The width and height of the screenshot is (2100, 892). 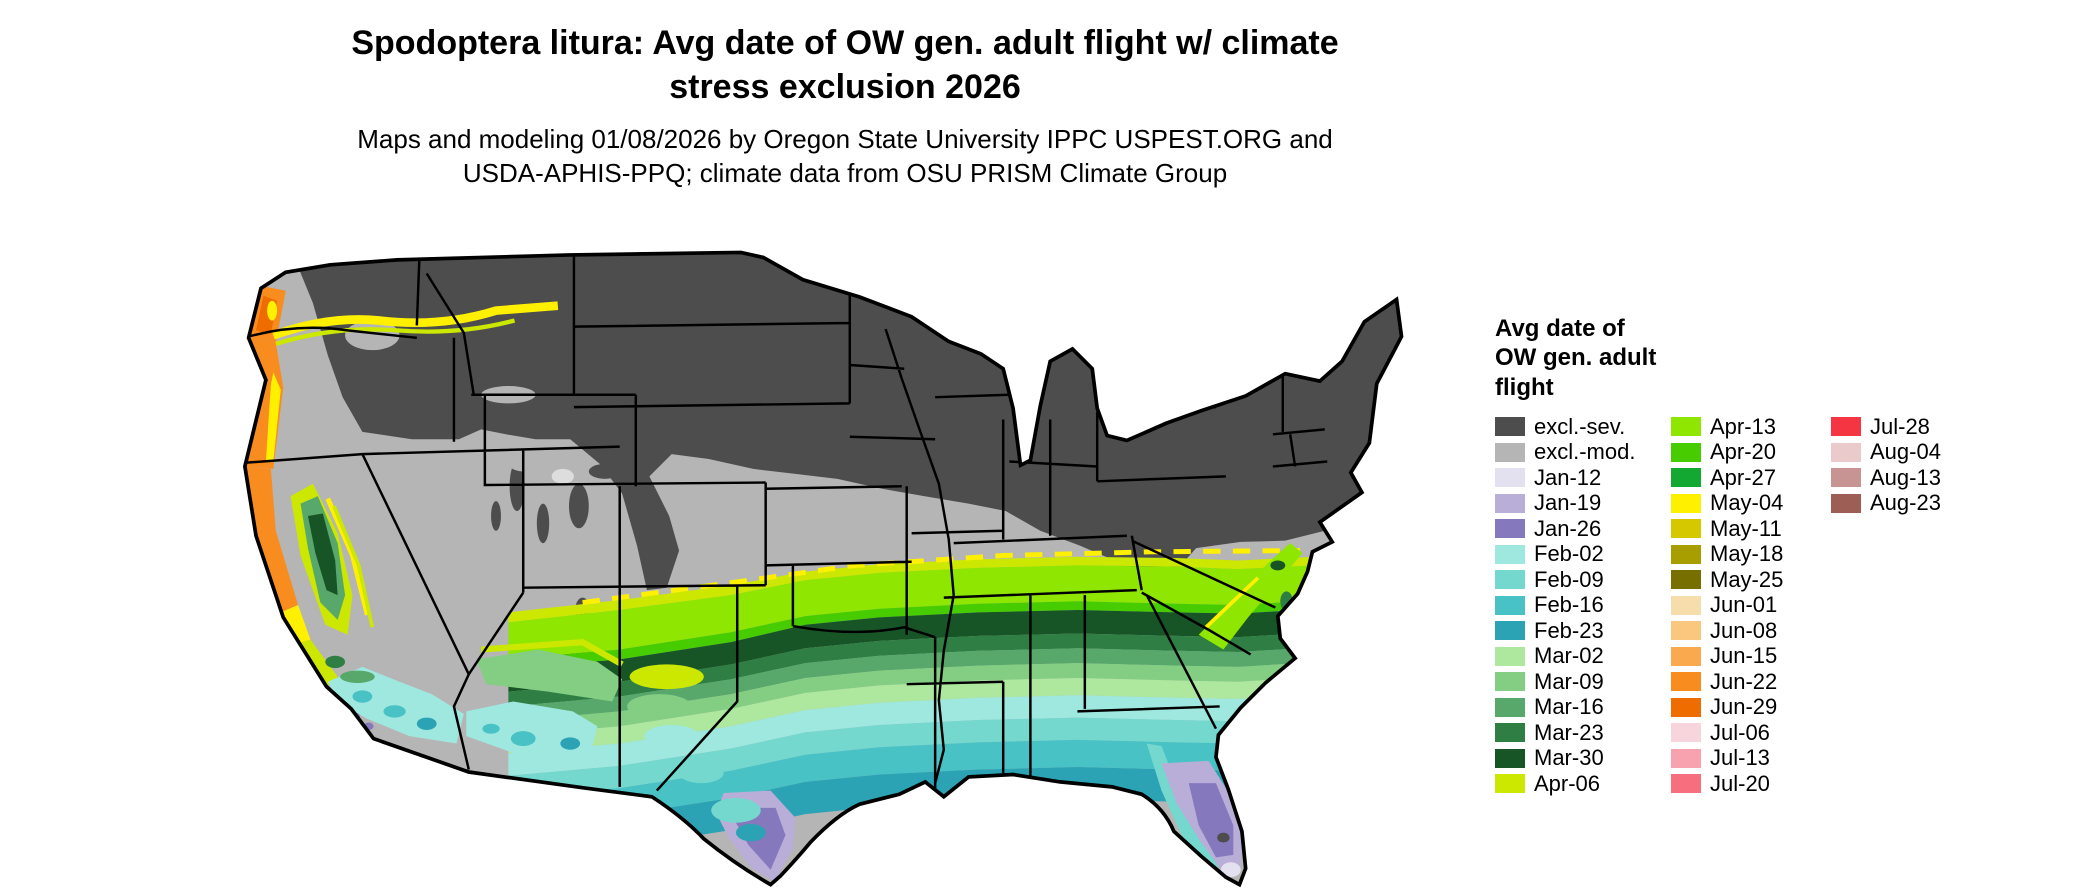 I want to click on legend-column-3: Jul-28 Aug-04 Aug-13 Aug-23, so click(x=1911, y=465).